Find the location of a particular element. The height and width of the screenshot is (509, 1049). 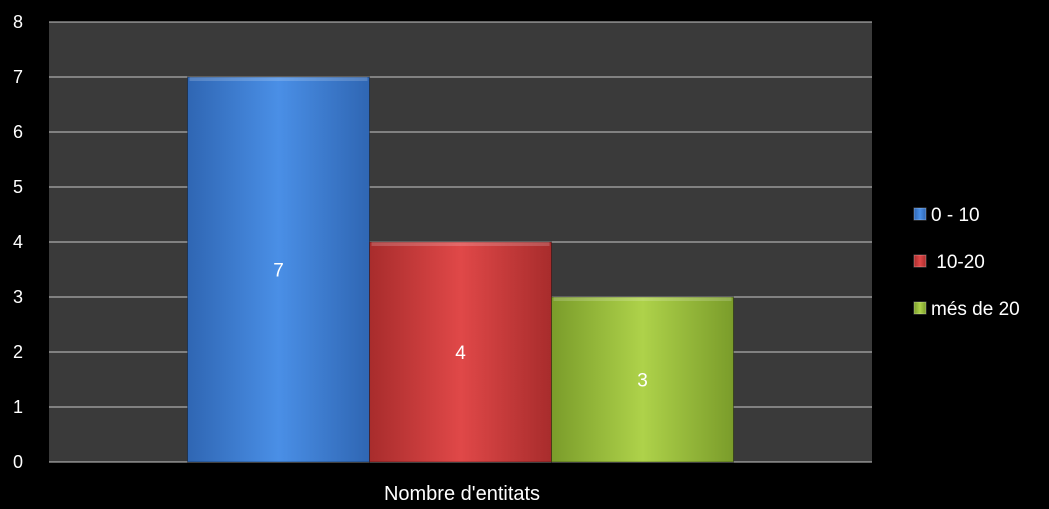

y-tick-label-4: 4 is located at coordinates (18, 242).